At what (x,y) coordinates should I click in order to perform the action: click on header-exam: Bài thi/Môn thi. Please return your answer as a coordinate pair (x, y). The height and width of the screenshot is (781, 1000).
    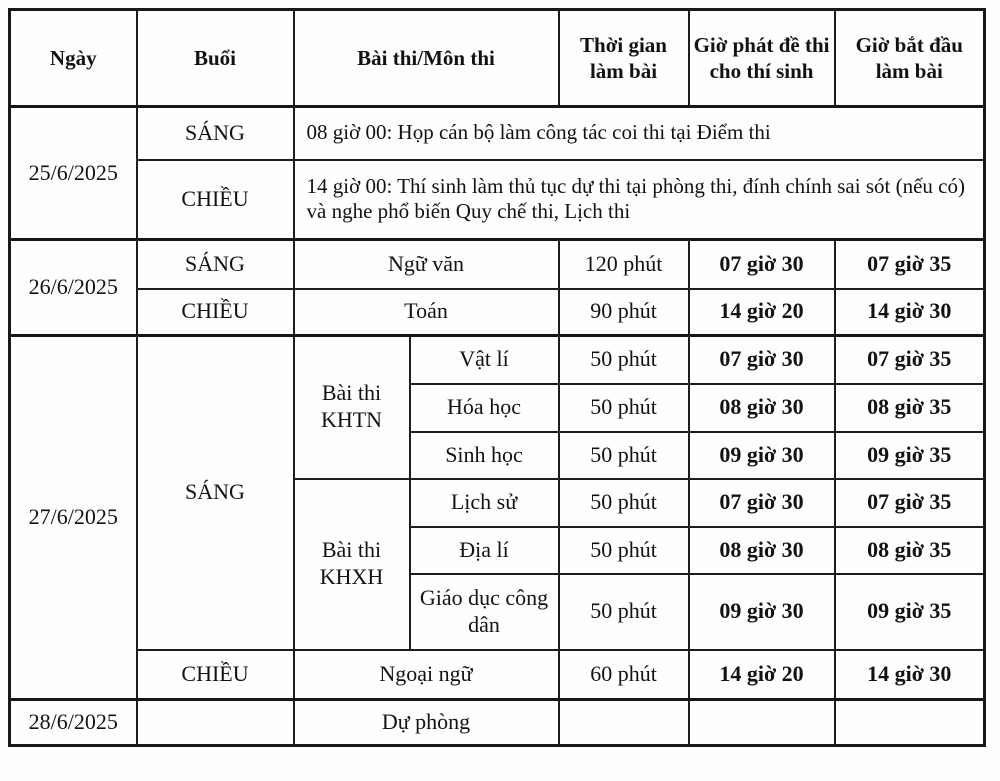
    Looking at the image, I should click on (426, 58).